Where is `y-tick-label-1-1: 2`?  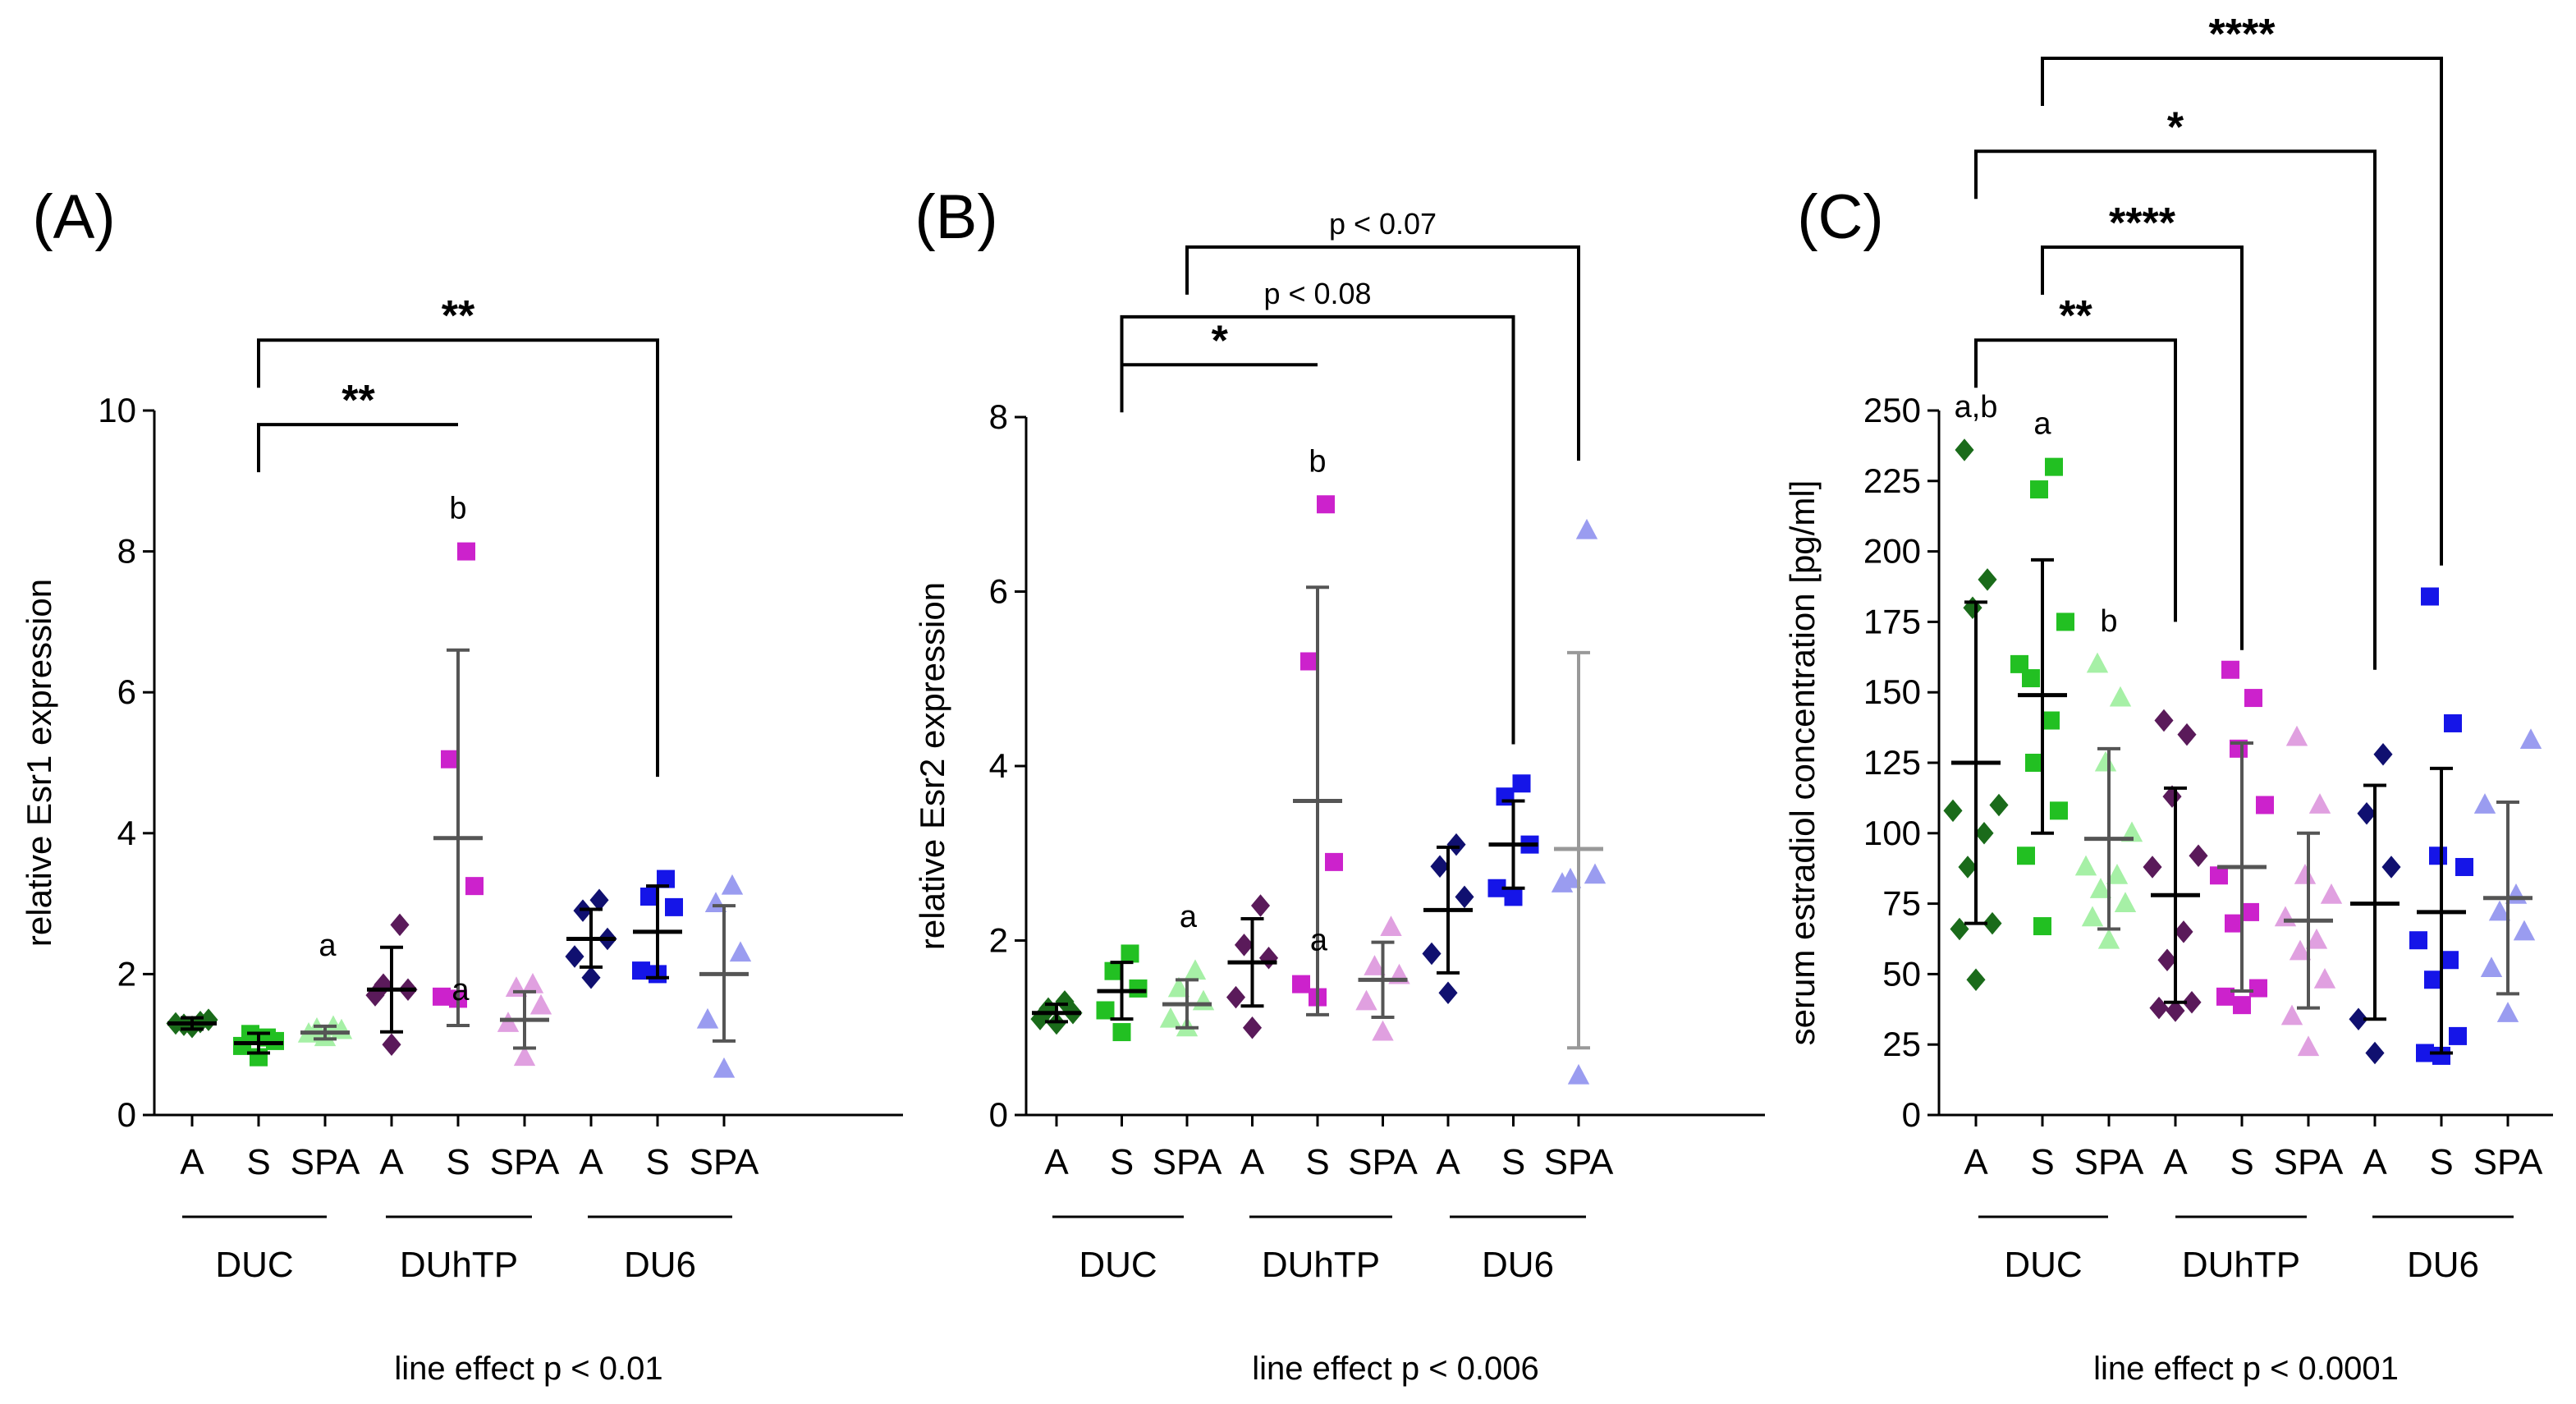
y-tick-label-1-1: 2 is located at coordinates (999, 940).